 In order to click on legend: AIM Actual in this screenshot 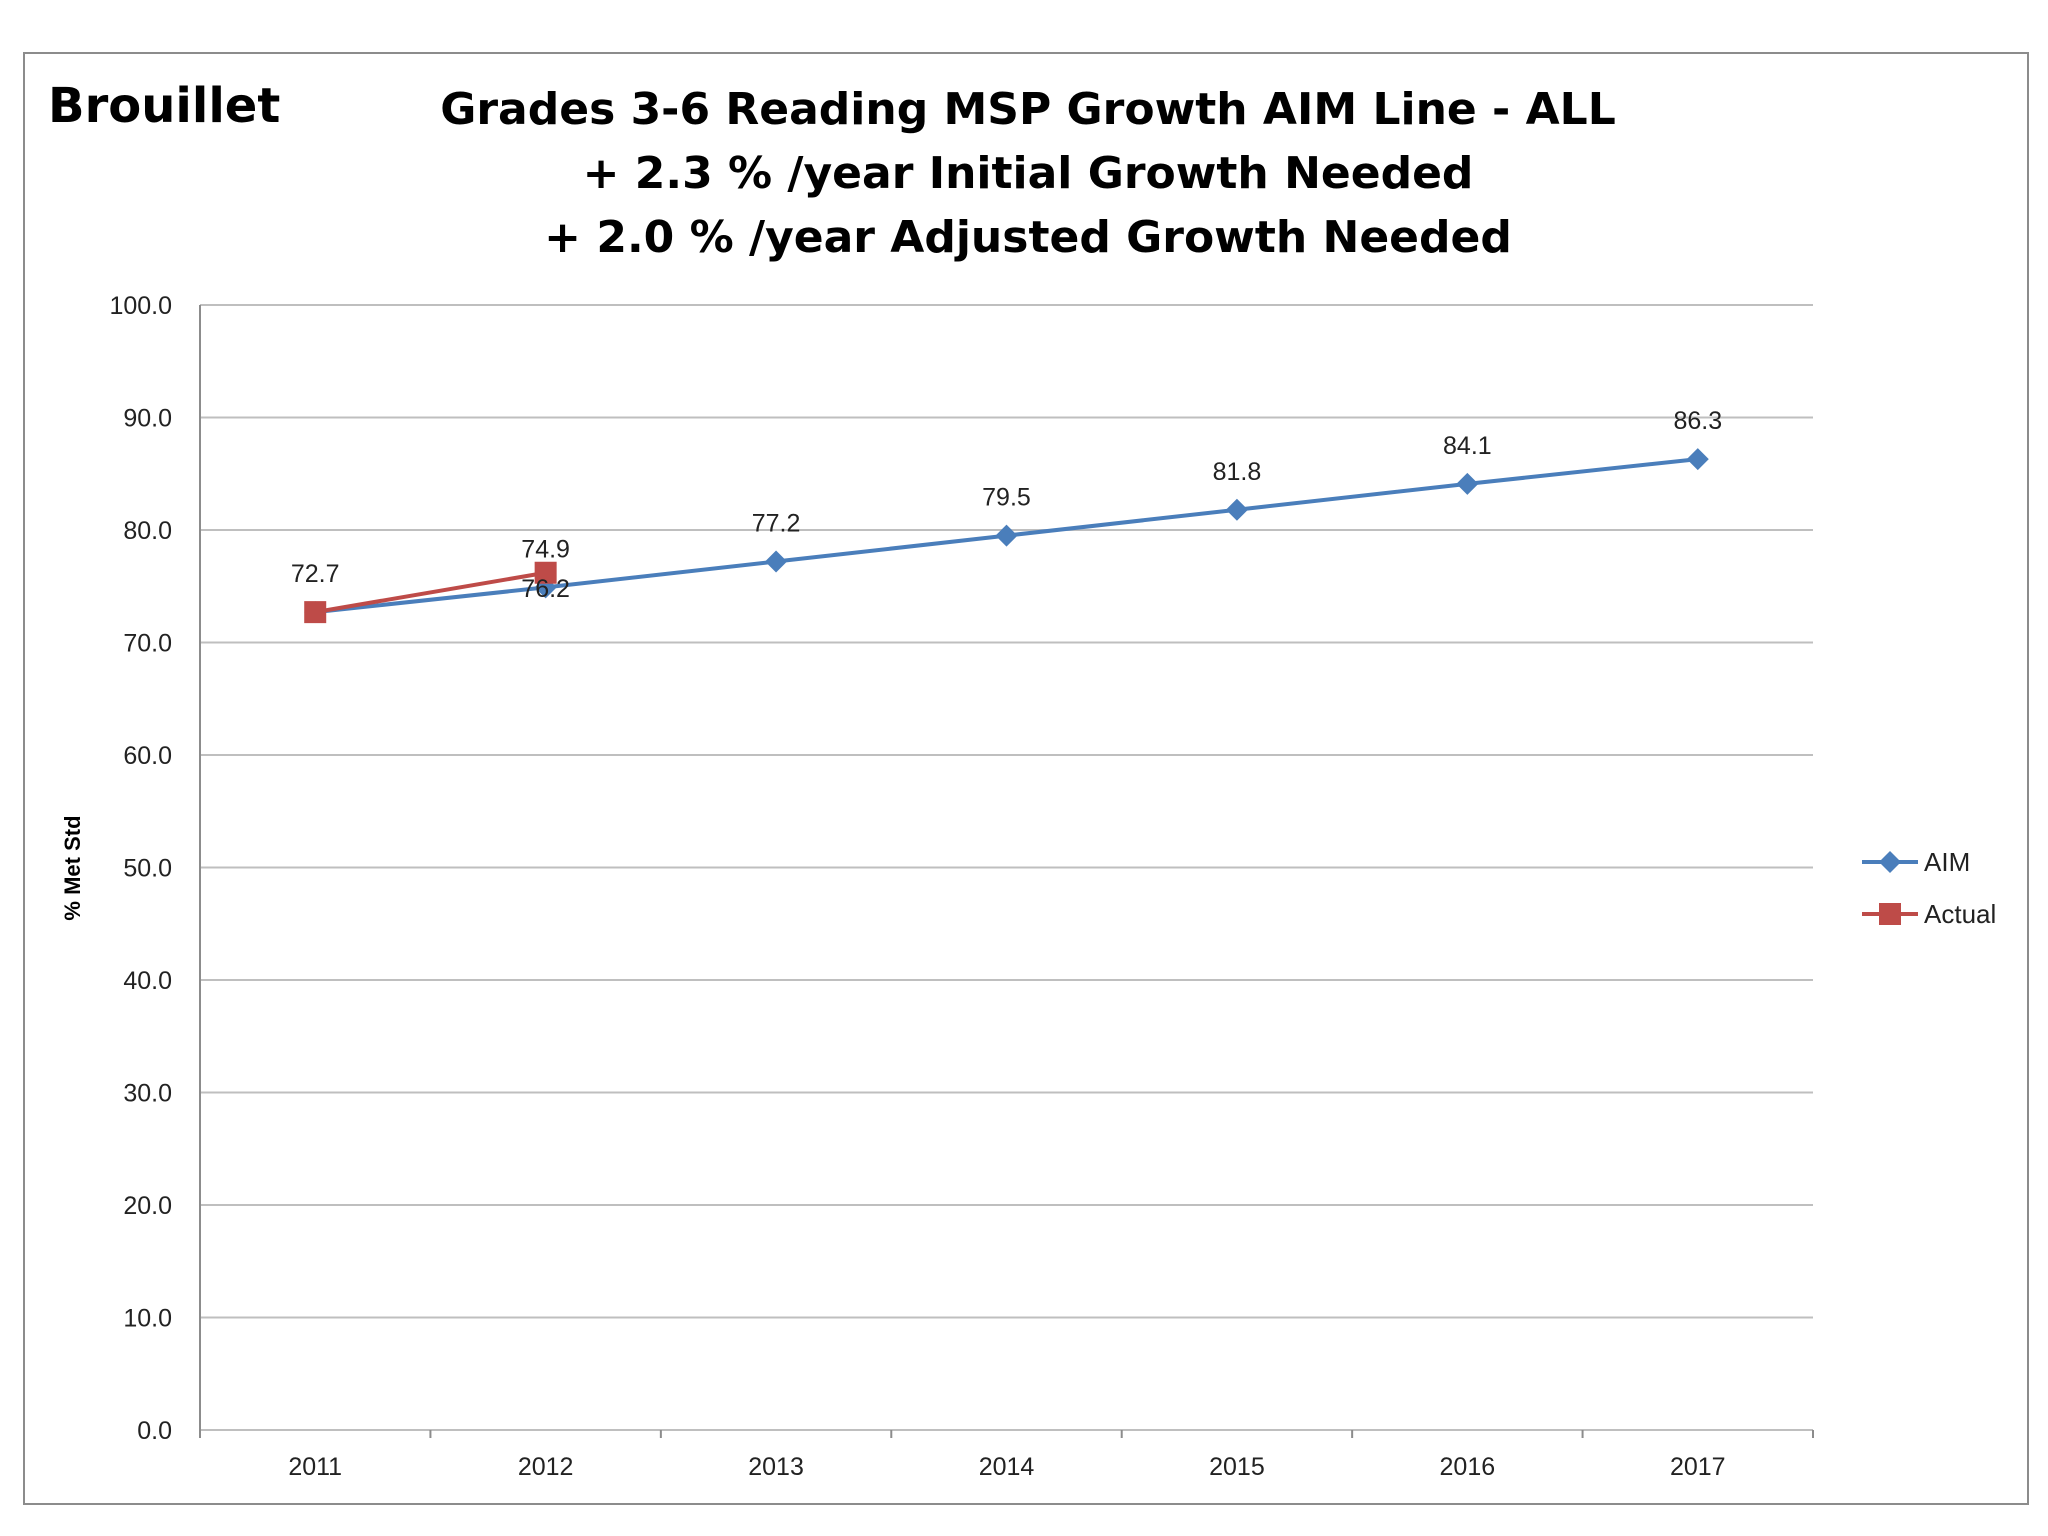, I will do `click(1929, 888)`.